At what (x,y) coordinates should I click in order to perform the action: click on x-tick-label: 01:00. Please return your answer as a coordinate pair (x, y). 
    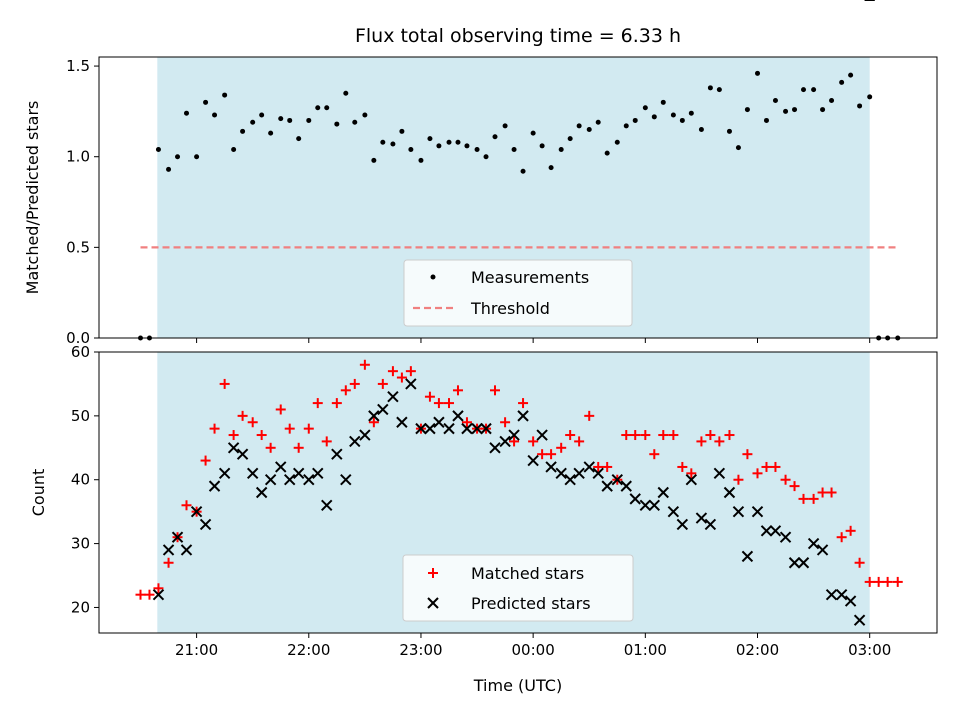
    Looking at the image, I should click on (645, 650).